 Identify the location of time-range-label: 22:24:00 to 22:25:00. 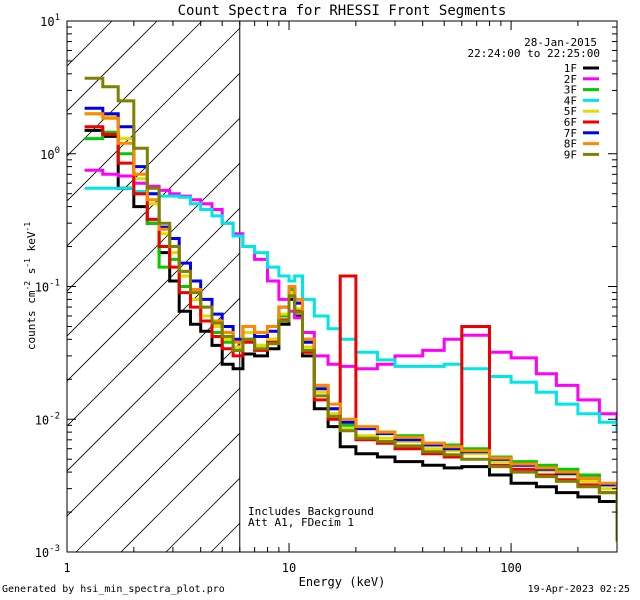
(534, 53).